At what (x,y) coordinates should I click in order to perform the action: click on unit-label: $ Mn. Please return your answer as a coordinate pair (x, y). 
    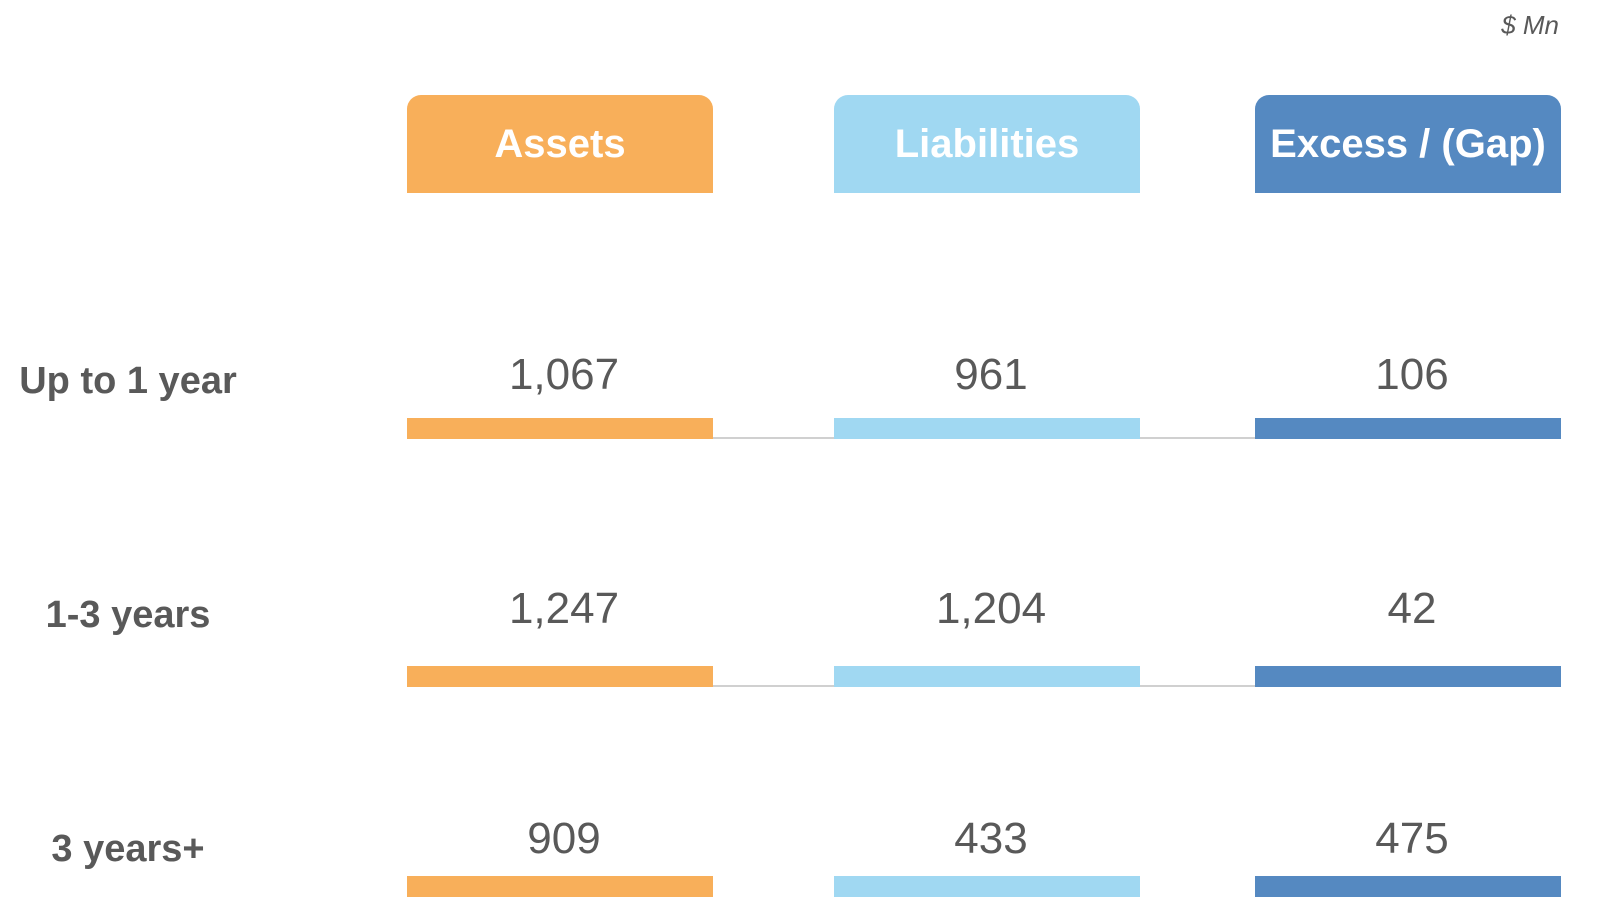
    Looking at the image, I should click on (1530, 25).